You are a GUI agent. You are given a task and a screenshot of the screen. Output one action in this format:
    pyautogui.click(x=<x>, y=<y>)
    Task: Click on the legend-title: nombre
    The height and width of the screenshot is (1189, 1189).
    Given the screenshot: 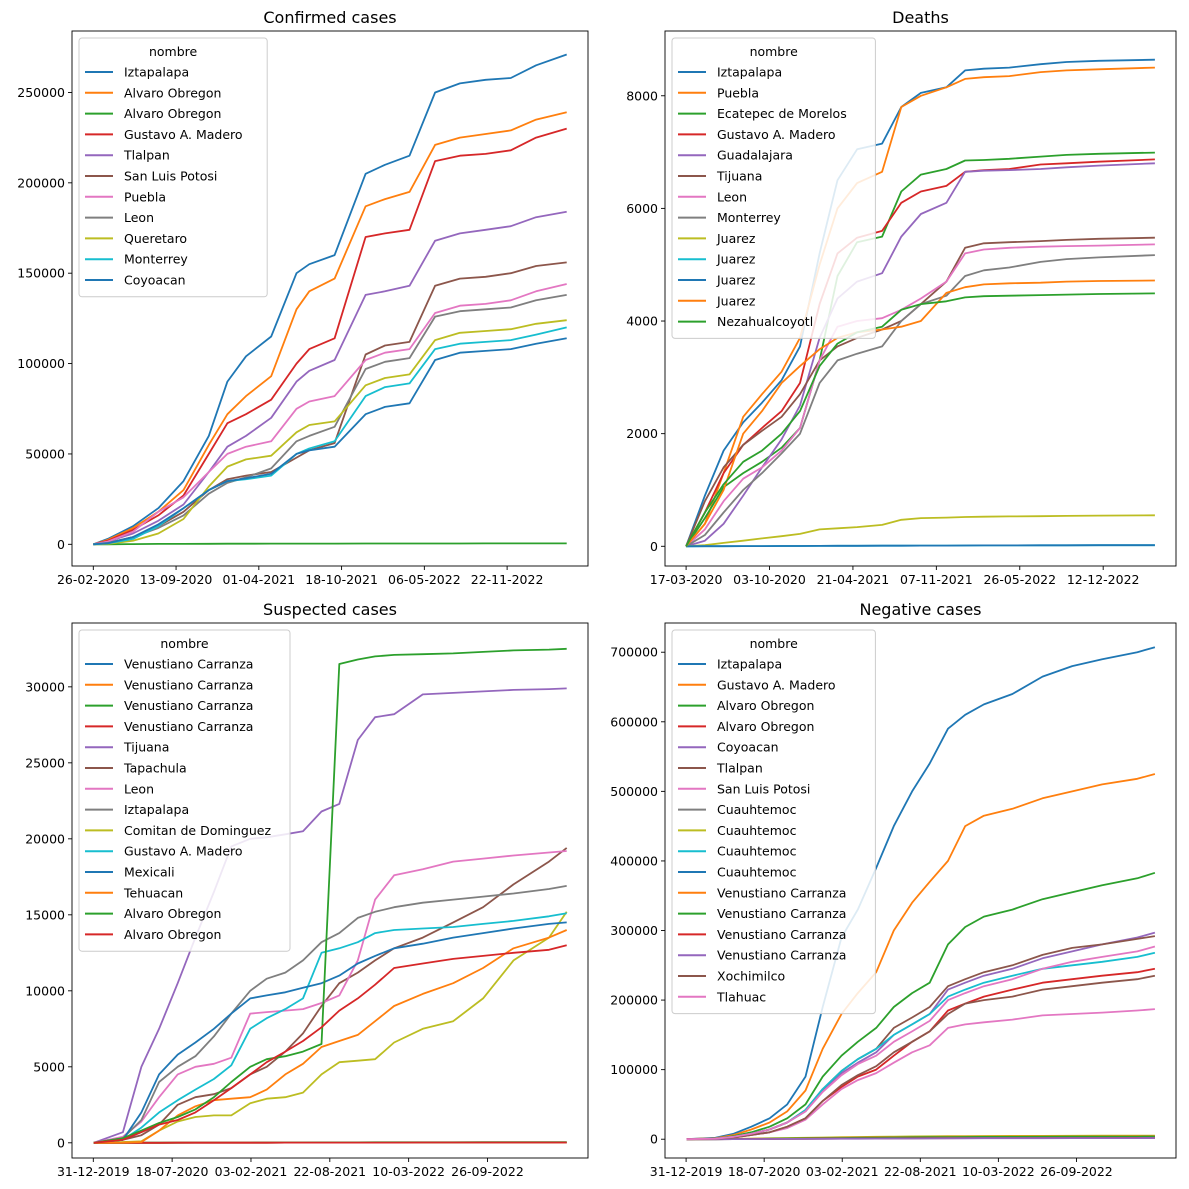 What is the action you would take?
    pyautogui.click(x=774, y=643)
    